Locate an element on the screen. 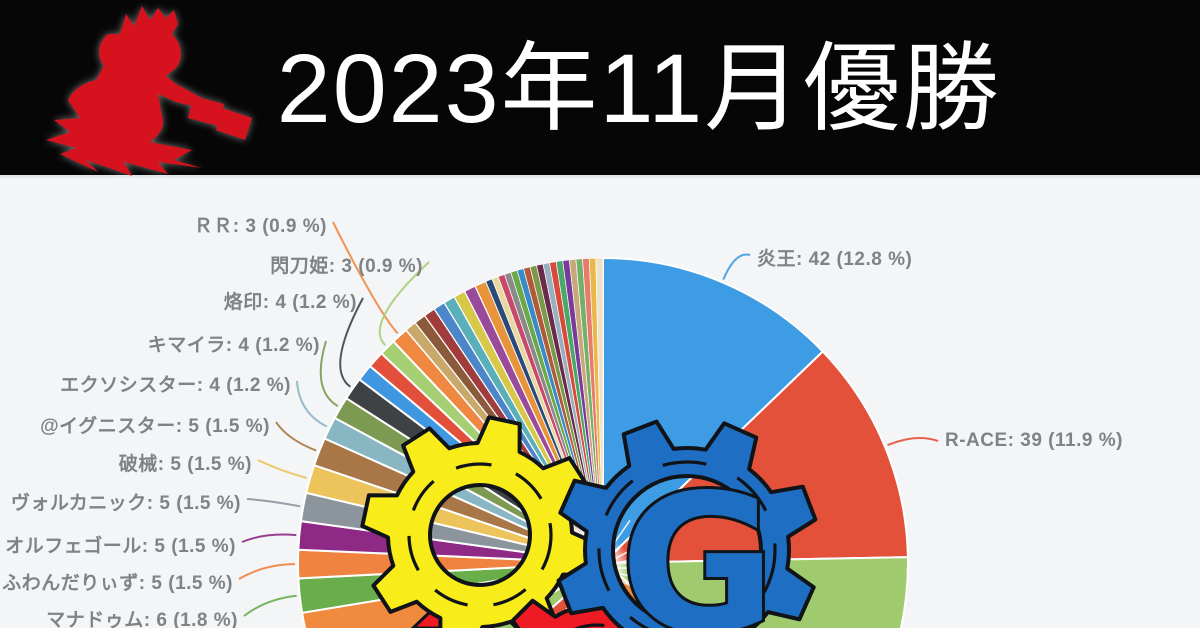 This screenshot has width=1200, height=628. pie-label: オルフェゴール: 5 (1.5 %) is located at coordinates (120, 546).